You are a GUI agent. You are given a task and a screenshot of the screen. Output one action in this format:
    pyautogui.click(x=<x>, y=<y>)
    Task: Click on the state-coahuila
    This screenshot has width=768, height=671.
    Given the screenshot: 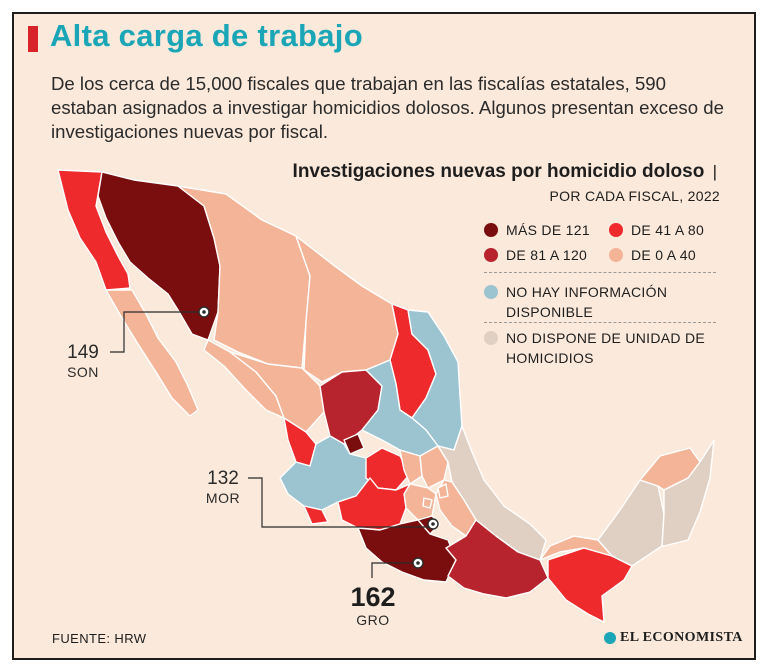 What is the action you would take?
    pyautogui.click(x=347, y=309)
    